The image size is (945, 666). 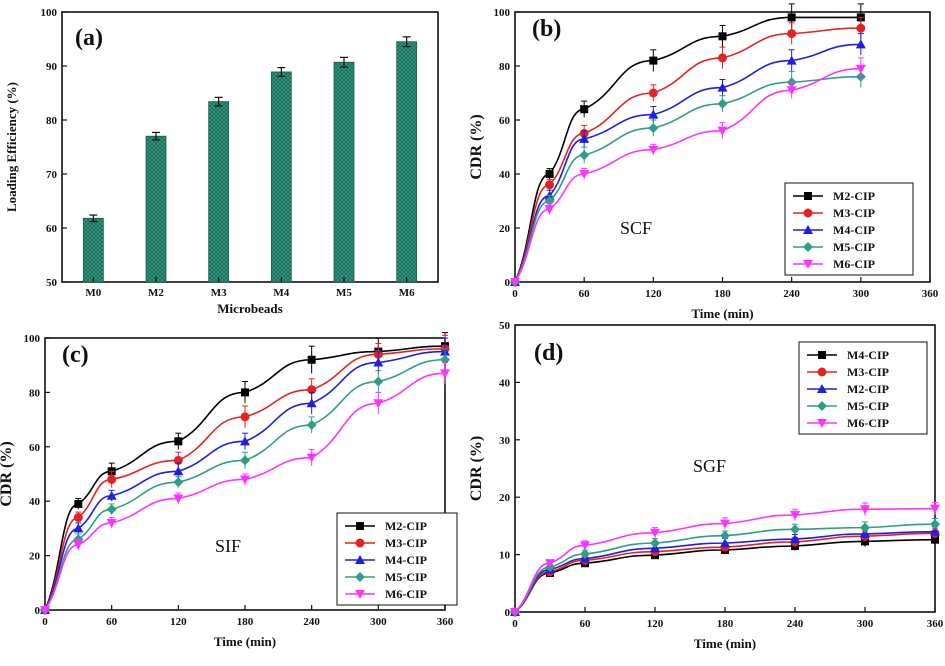 I want to click on series-M5-CIP, so click(x=725, y=567).